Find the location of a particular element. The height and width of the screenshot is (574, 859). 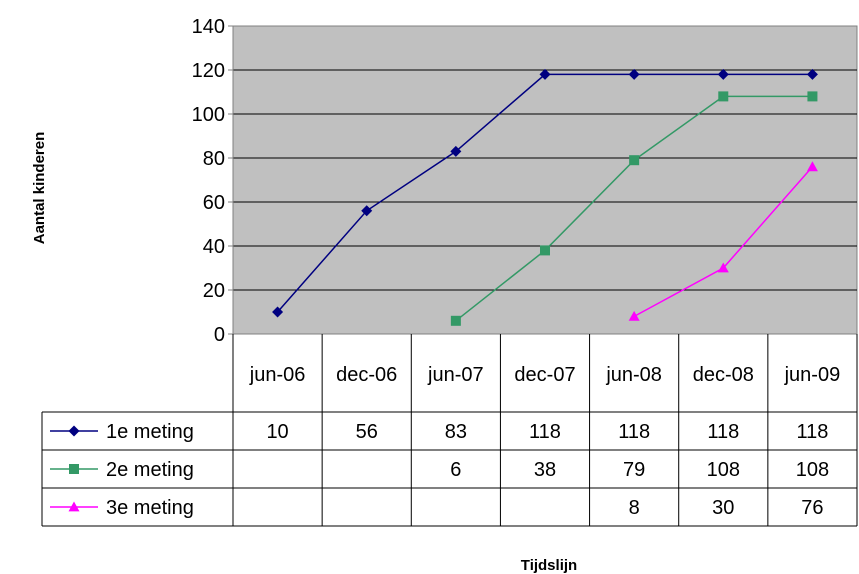

data-label: 30 is located at coordinates (723, 508).